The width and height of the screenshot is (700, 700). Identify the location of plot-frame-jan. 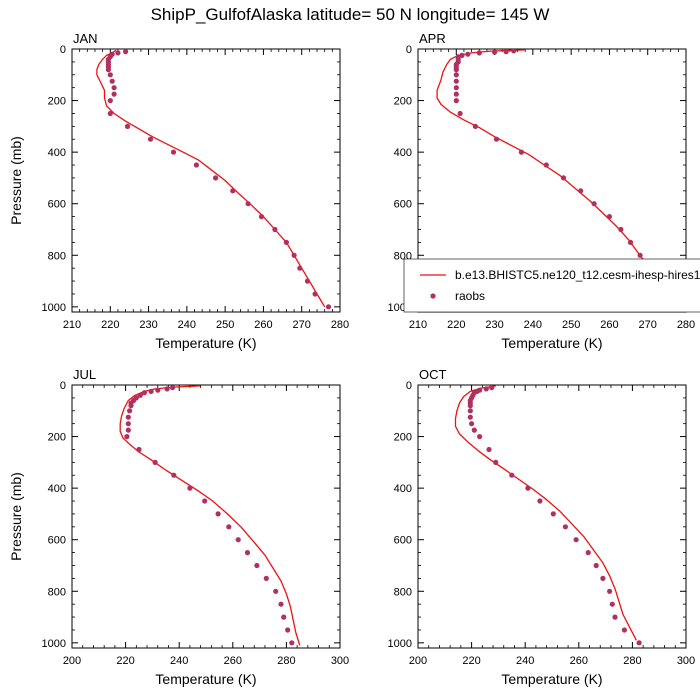
(206, 180).